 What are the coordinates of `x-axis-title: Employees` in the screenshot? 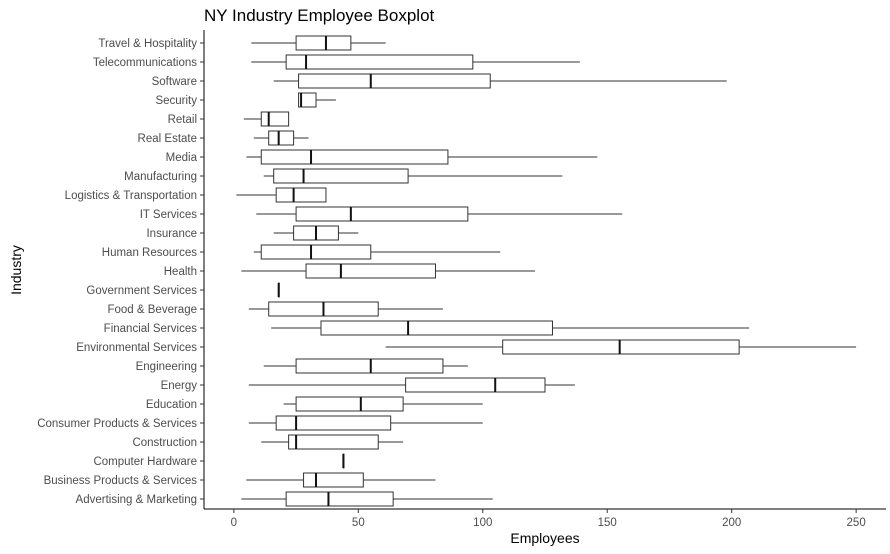 It's located at (545, 538).